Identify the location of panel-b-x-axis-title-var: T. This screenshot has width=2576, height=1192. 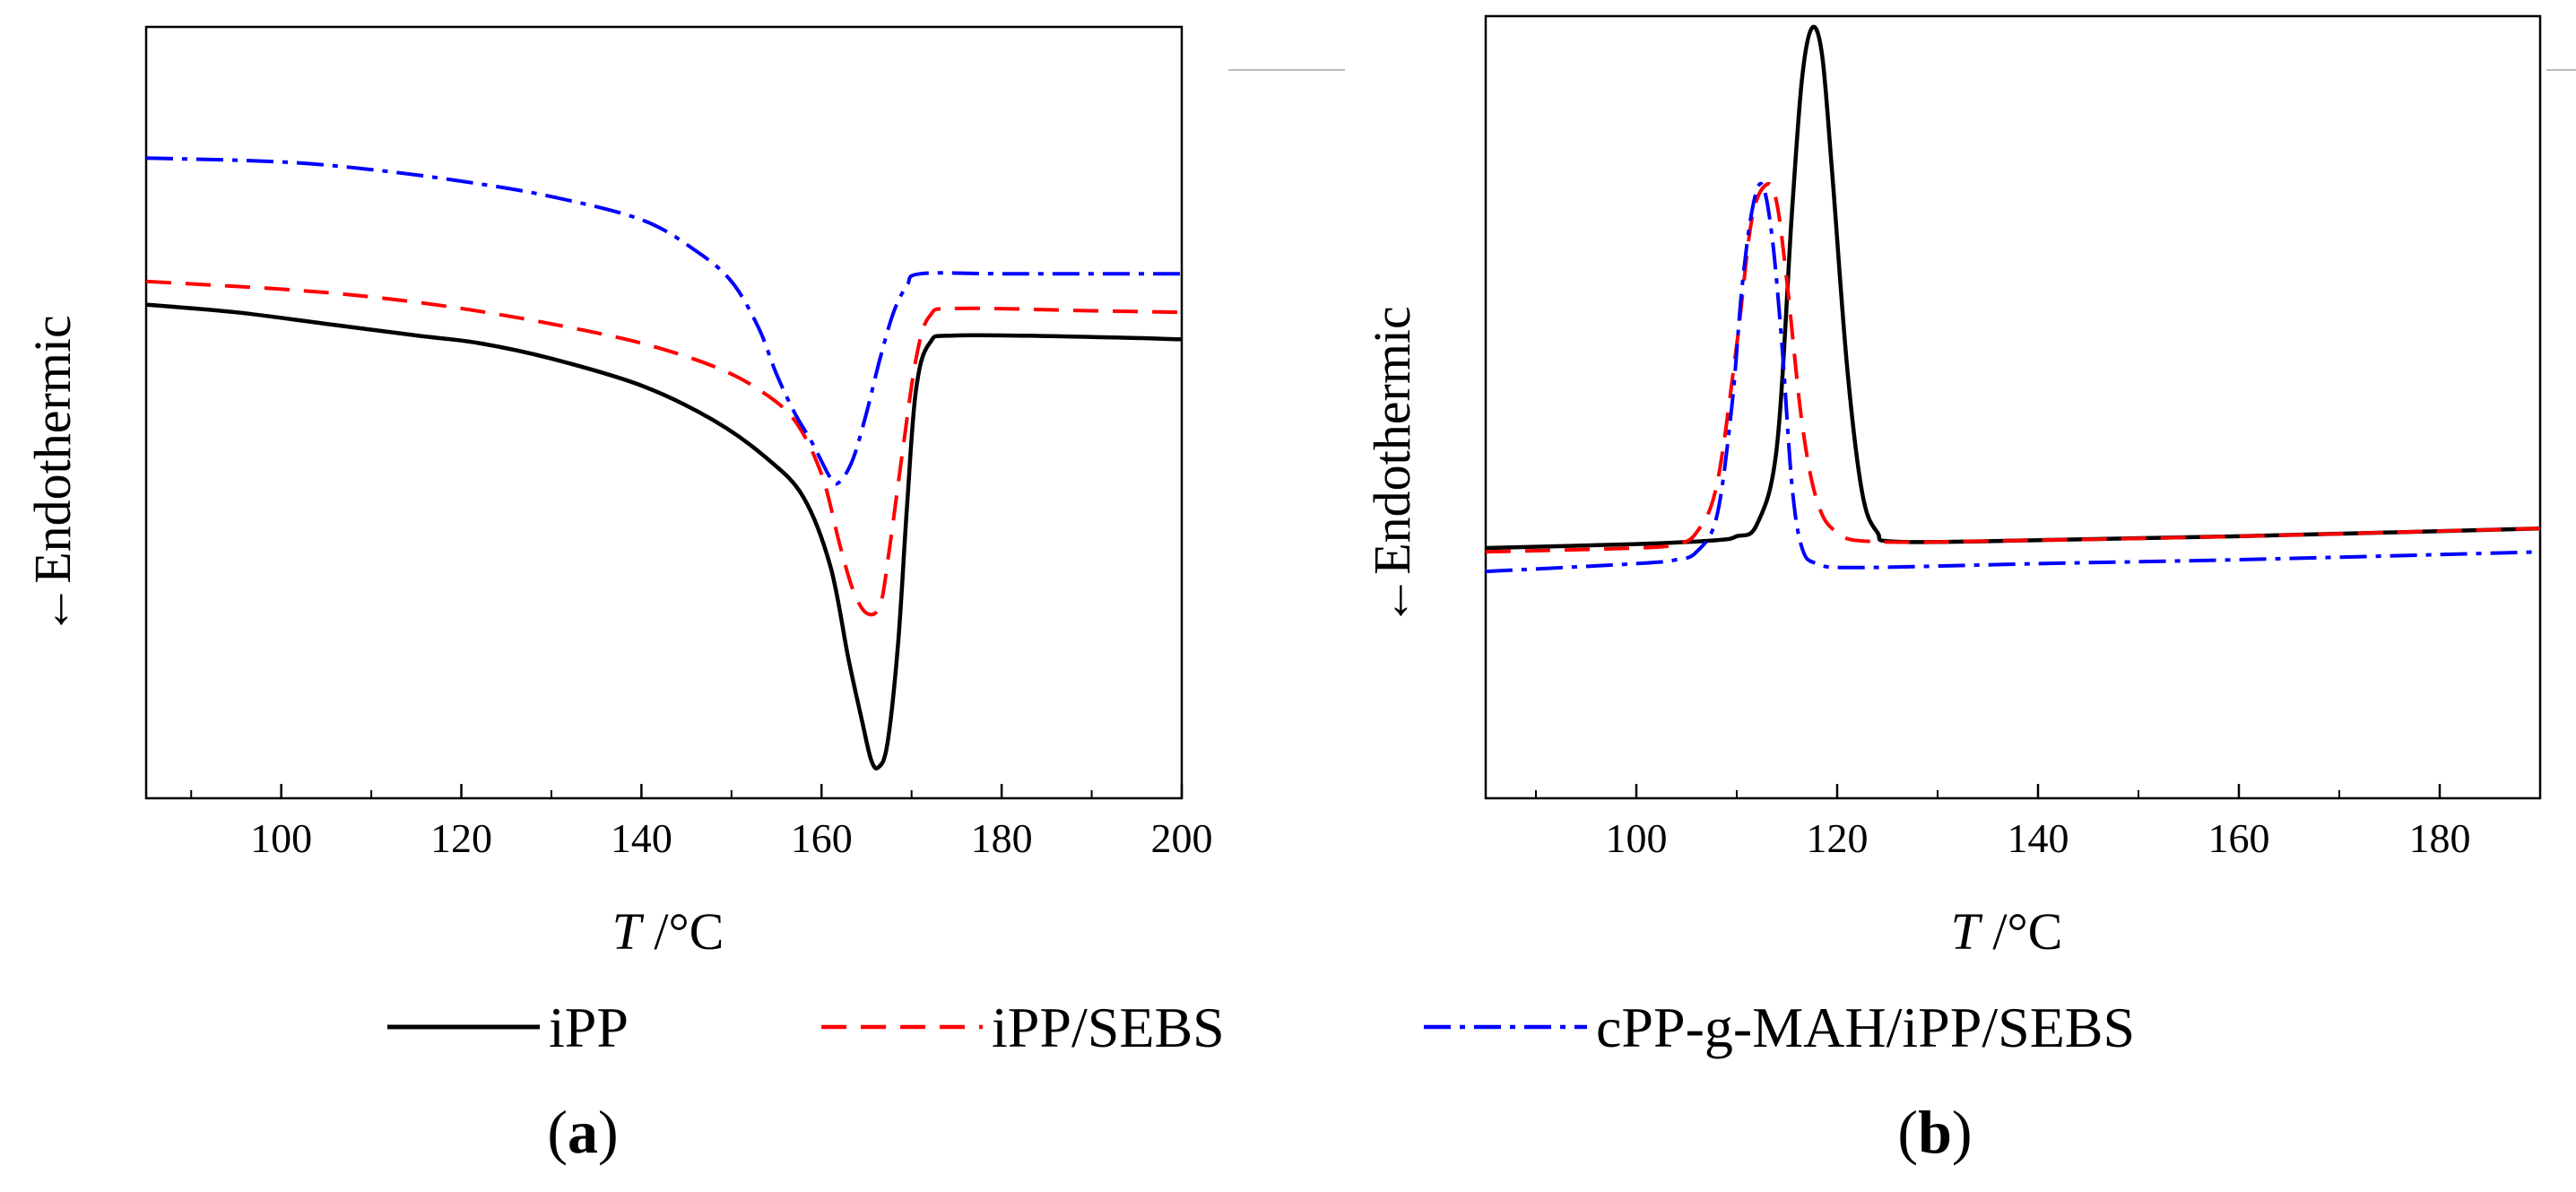
(1967, 932).